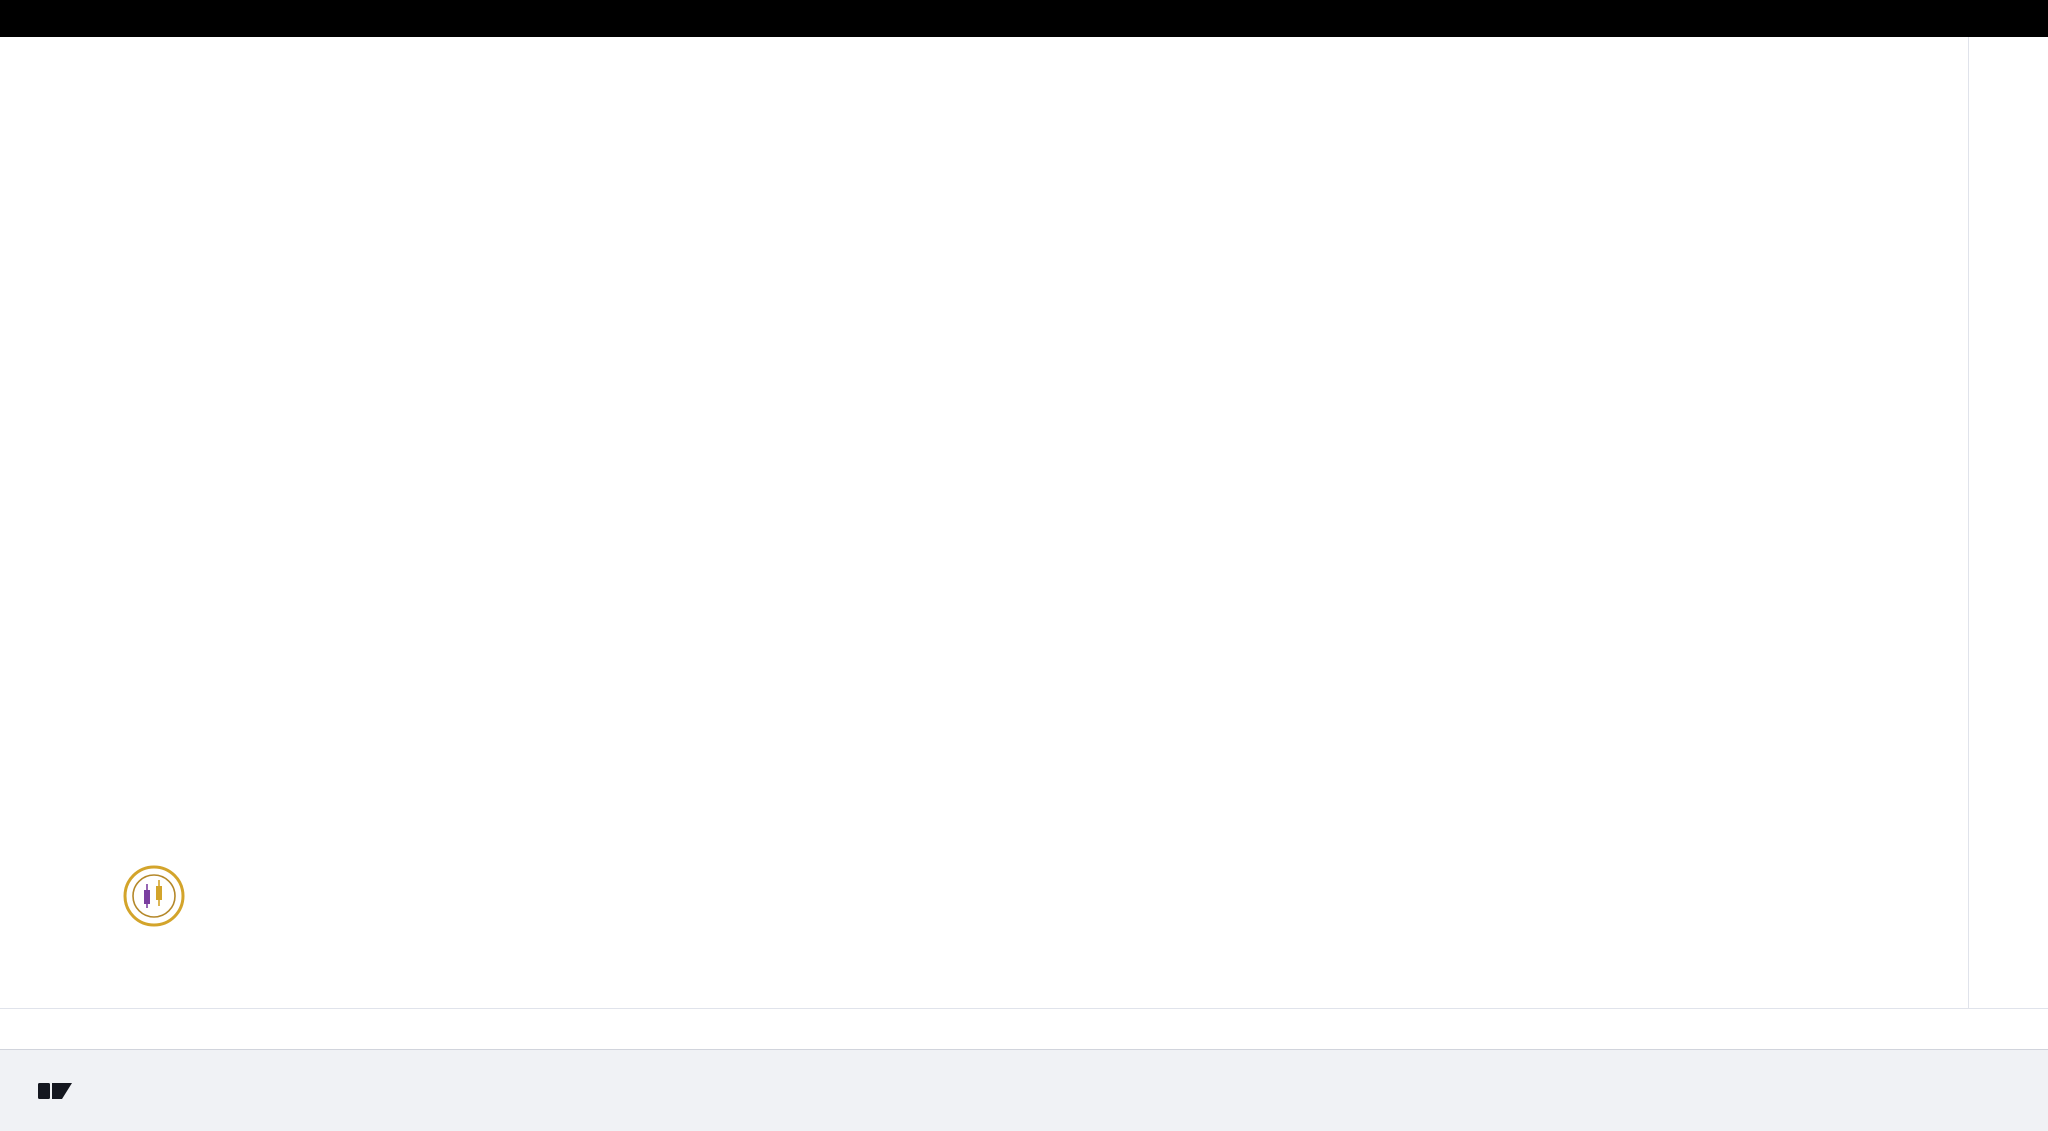 This screenshot has width=2048, height=1131. I want to click on price-axis, so click(2008, 522).